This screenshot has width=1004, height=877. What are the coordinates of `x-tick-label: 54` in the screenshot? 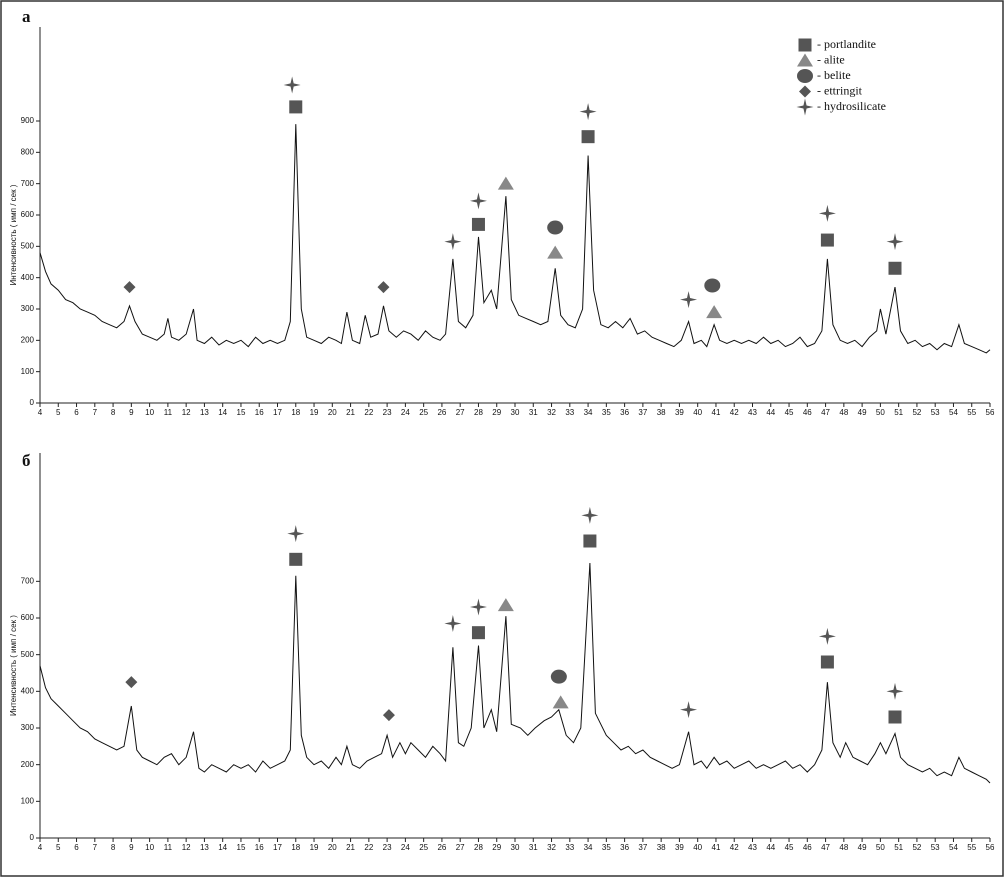 It's located at (953, 412).